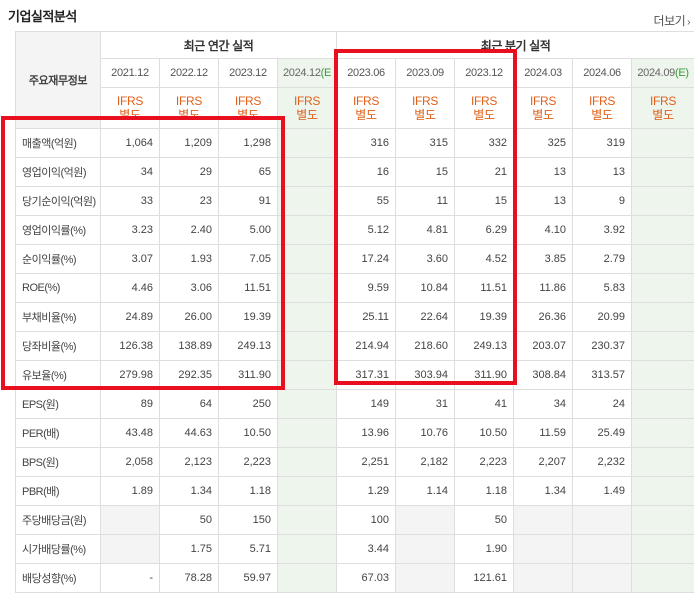 This screenshot has width=694, height=593. What do you see at coordinates (425, 375) in the screenshot?
I see `value-cell: 303.94` at bounding box center [425, 375].